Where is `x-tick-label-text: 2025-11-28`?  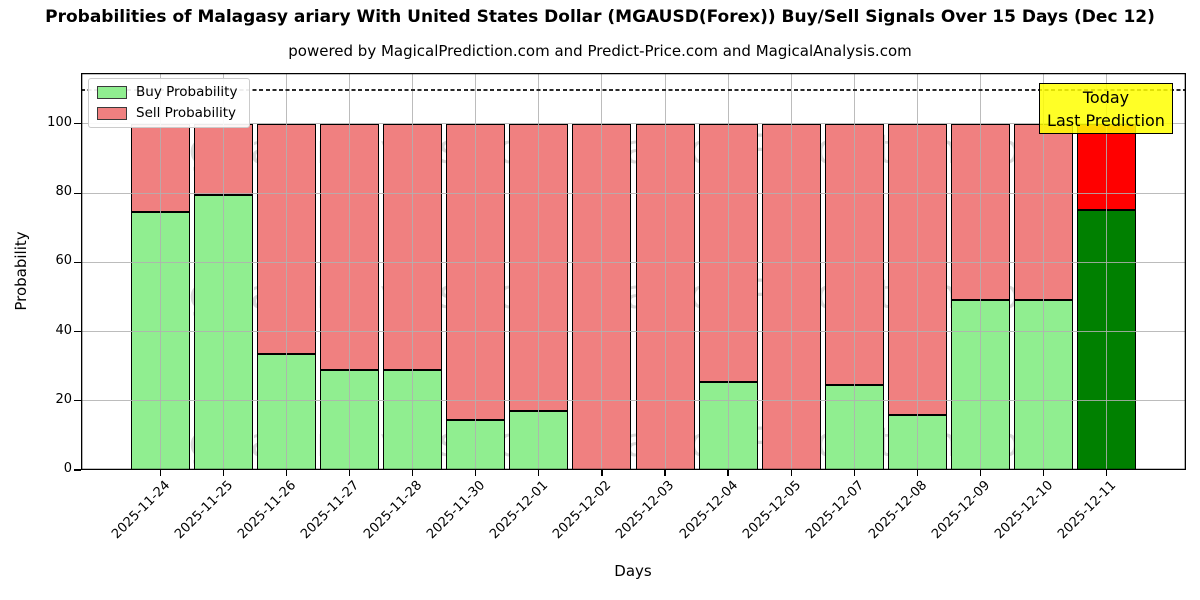 x-tick-label-text: 2025-11-28 is located at coordinates (393, 510).